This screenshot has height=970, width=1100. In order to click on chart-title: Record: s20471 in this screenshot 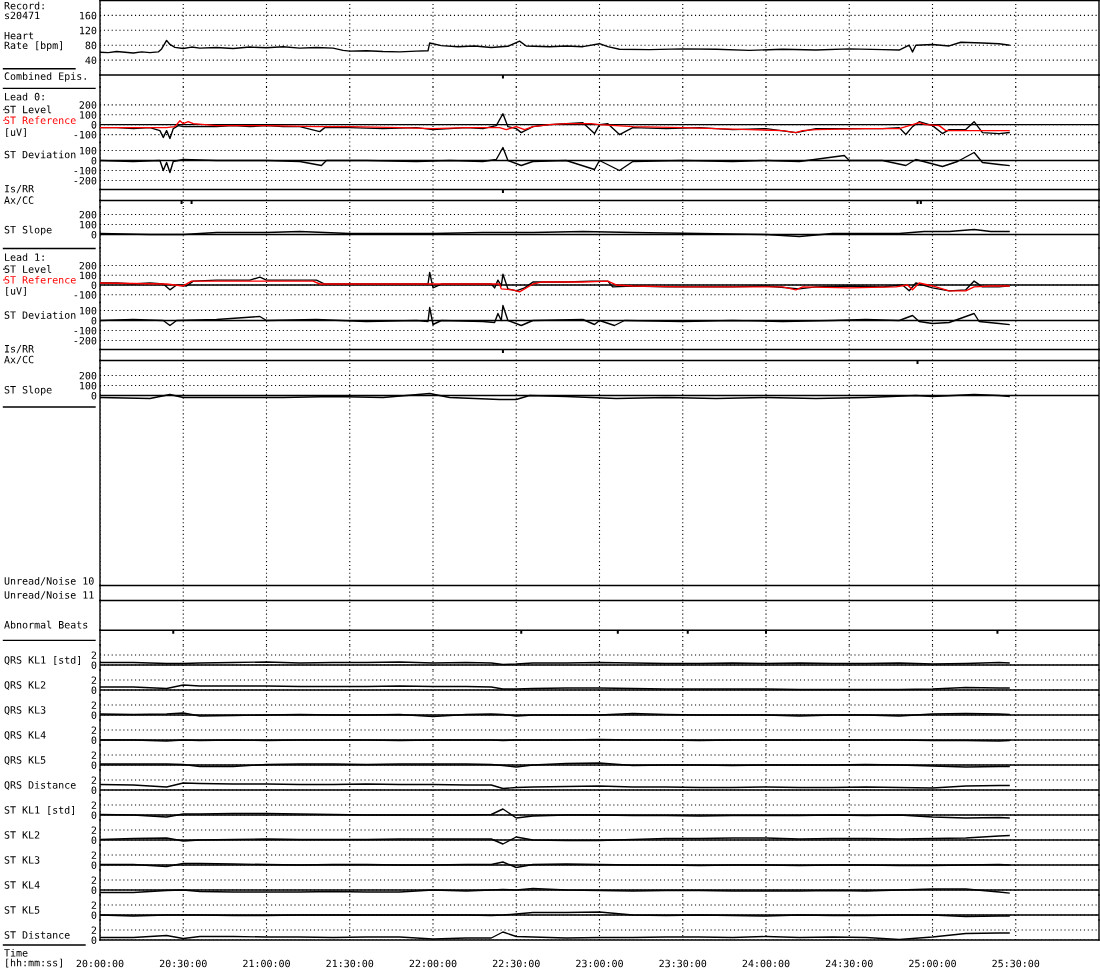, I will do `click(24, 10)`.